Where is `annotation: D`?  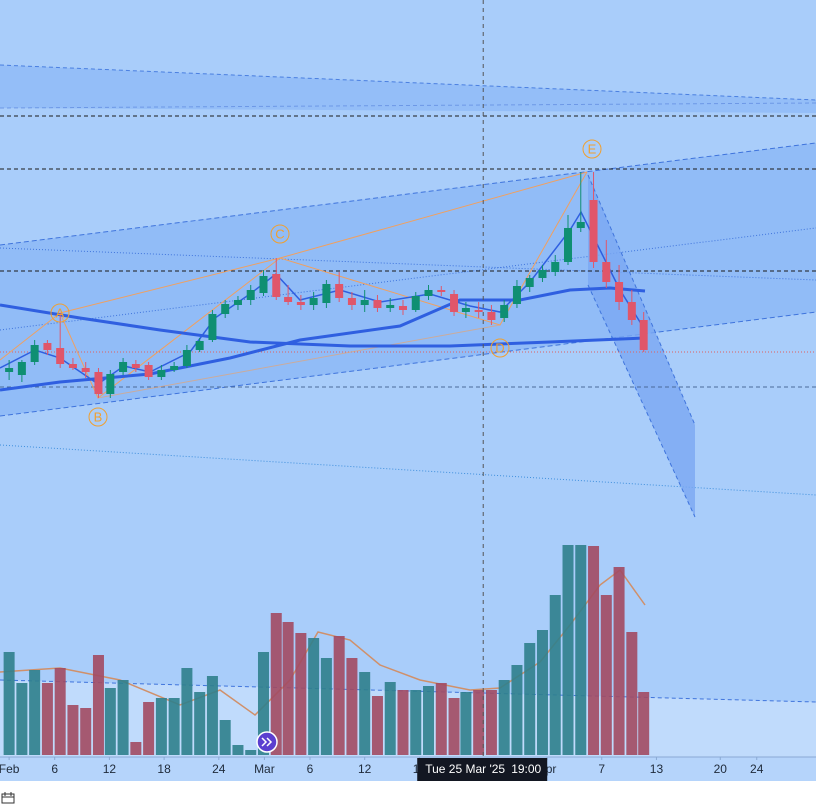 annotation: D is located at coordinates (499, 347).